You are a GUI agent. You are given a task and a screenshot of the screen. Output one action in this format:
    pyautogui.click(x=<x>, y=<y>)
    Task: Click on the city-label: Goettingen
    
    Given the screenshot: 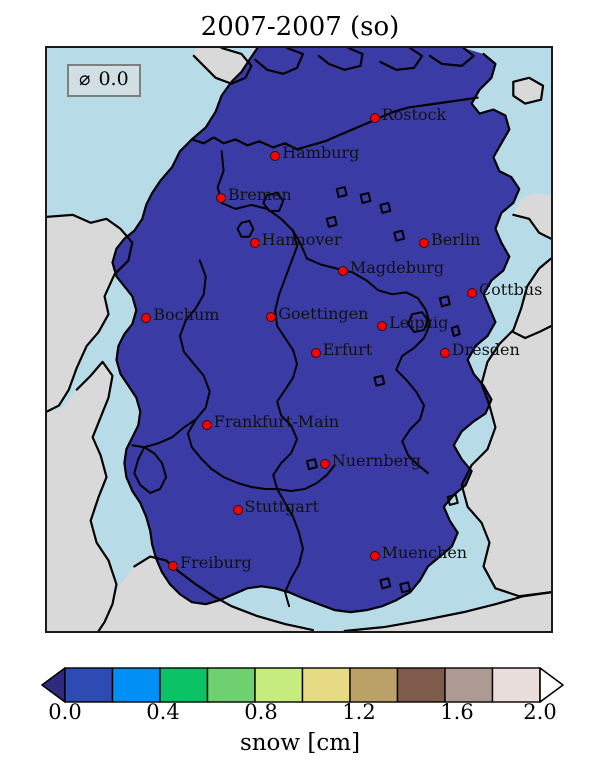 What is the action you would take?
    pyautogui.click(x=323, y=313)
    